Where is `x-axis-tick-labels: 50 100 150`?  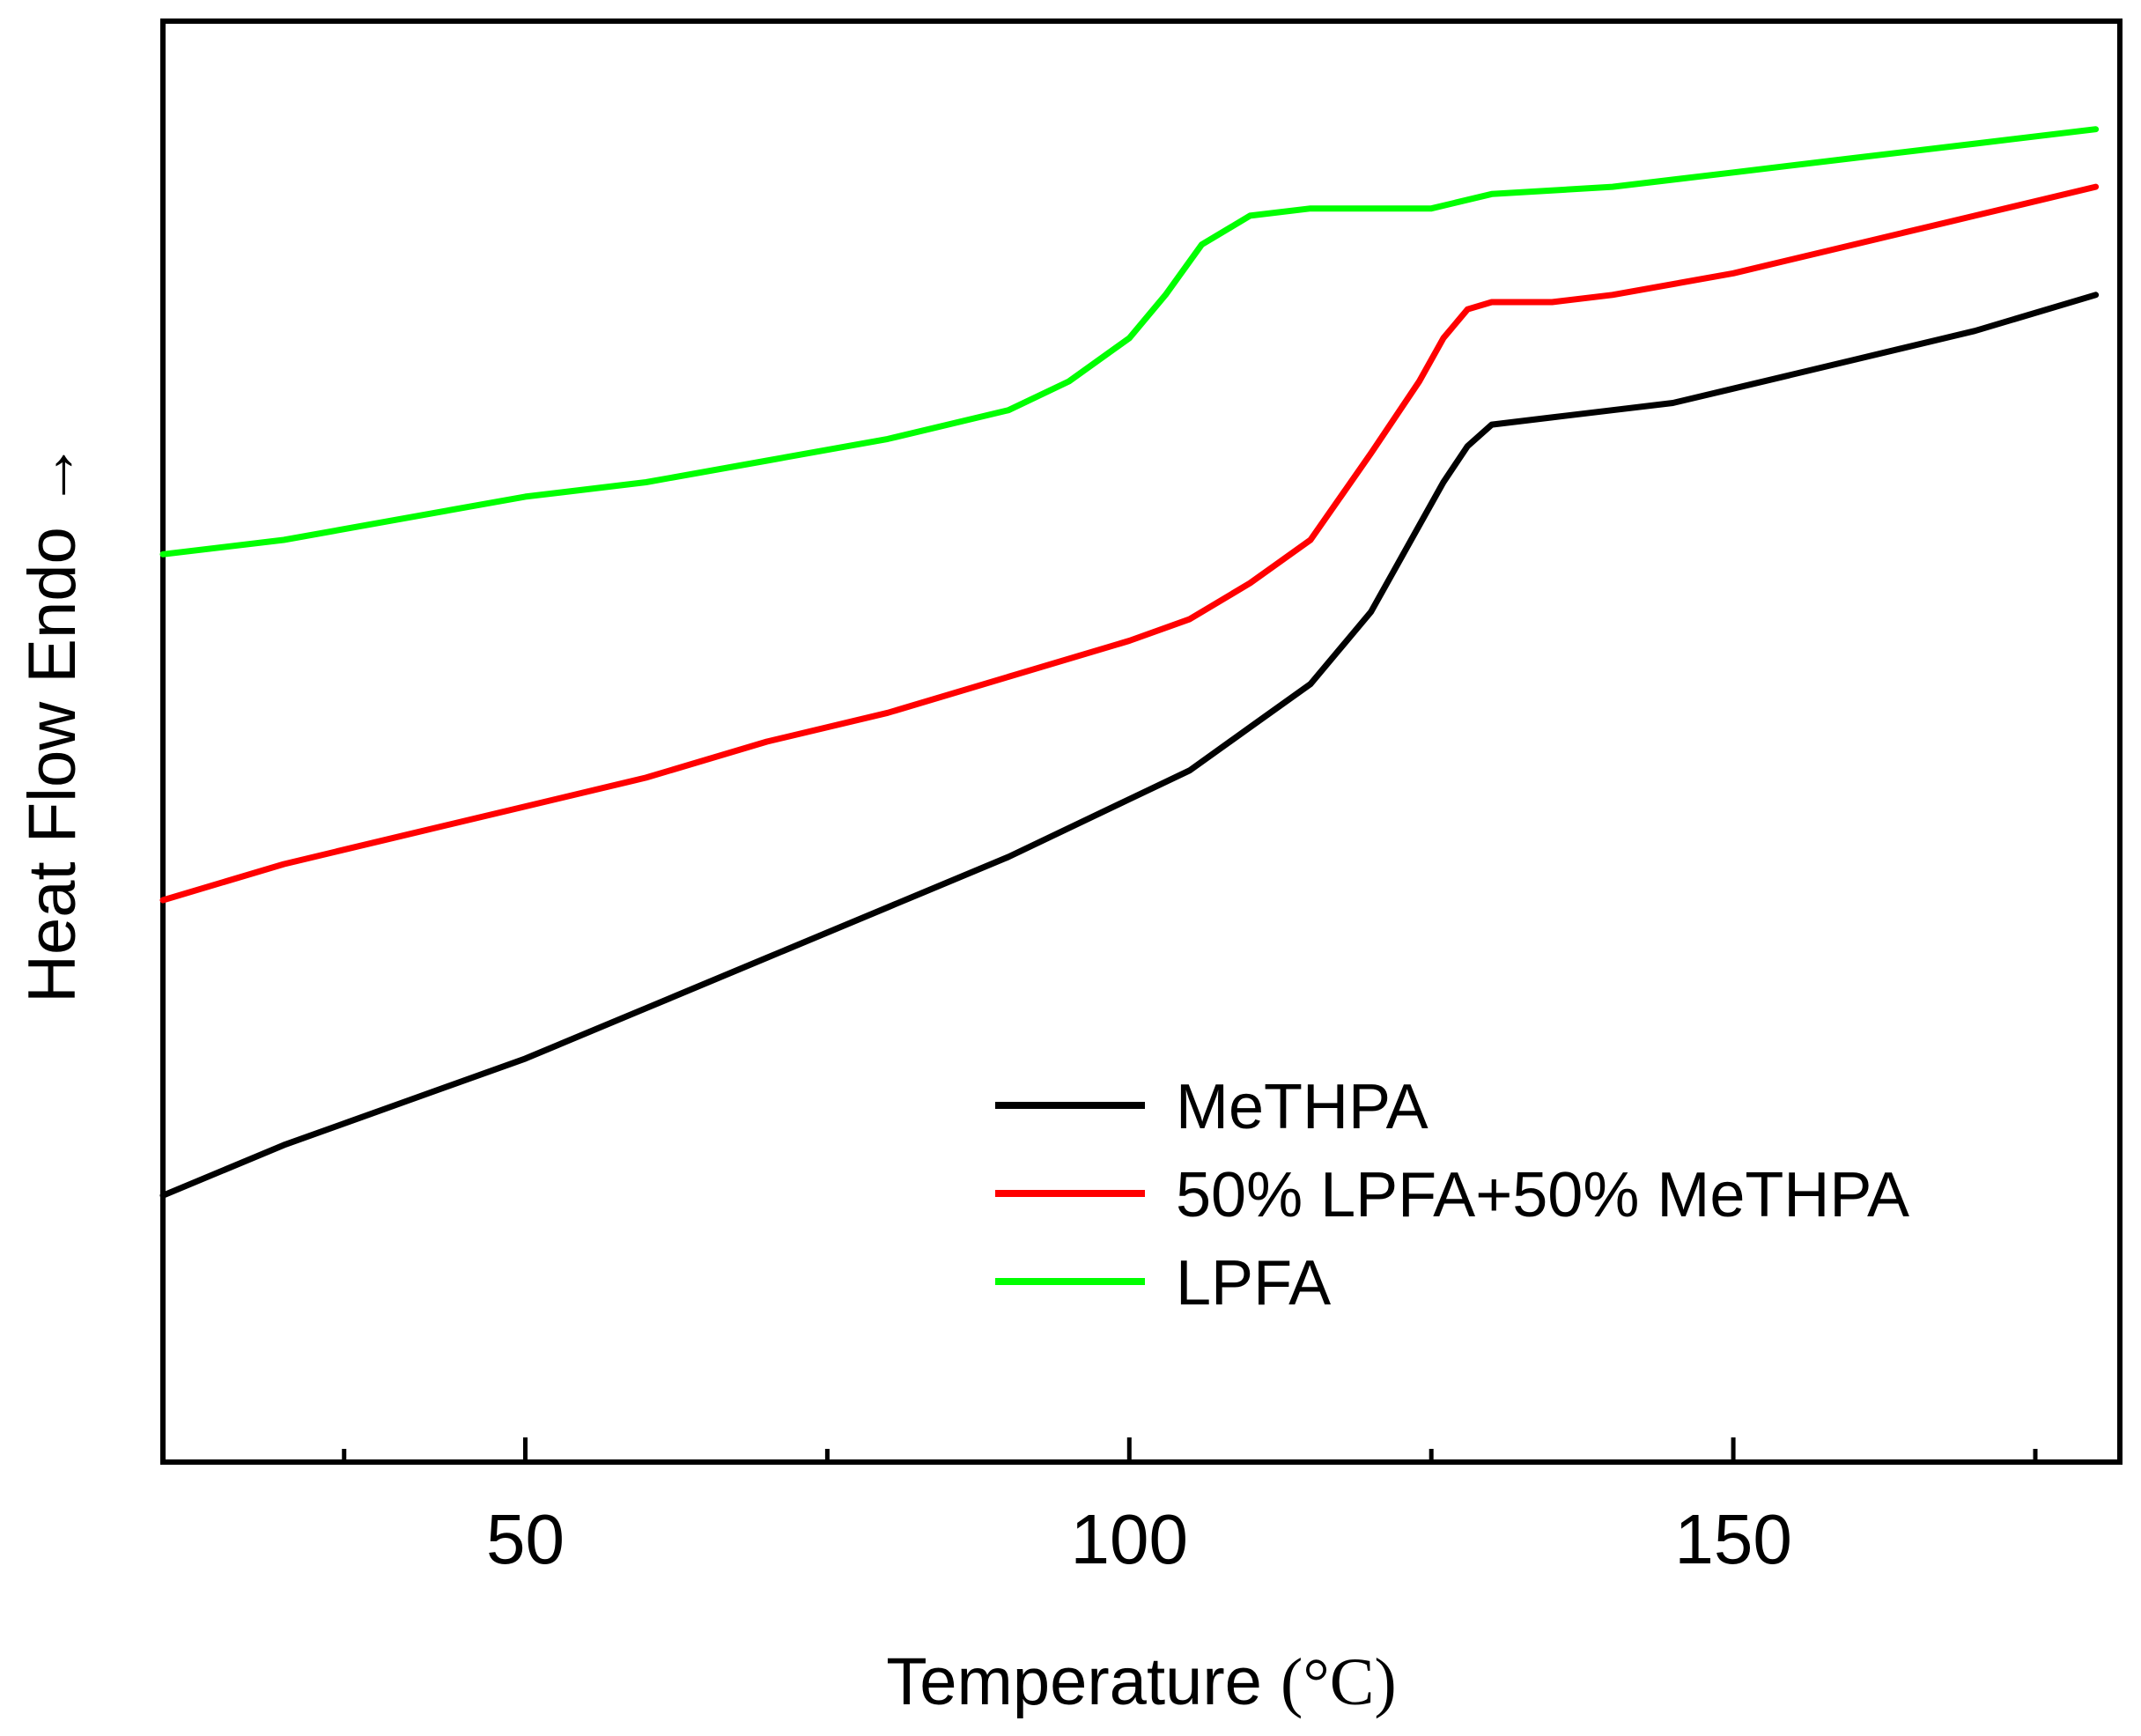 x-axis-tick-labels: 50 100 150 is located at coordinates (1139, 1539).